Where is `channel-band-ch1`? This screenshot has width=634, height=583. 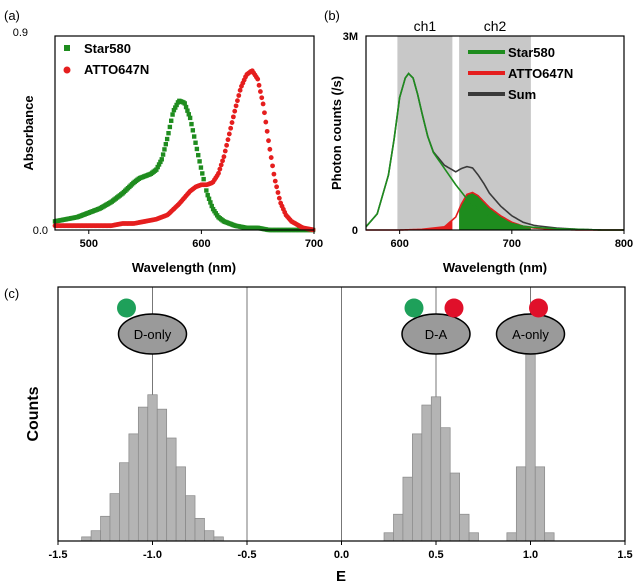
channel-band-ch1 is located at coordinates (425, 133).